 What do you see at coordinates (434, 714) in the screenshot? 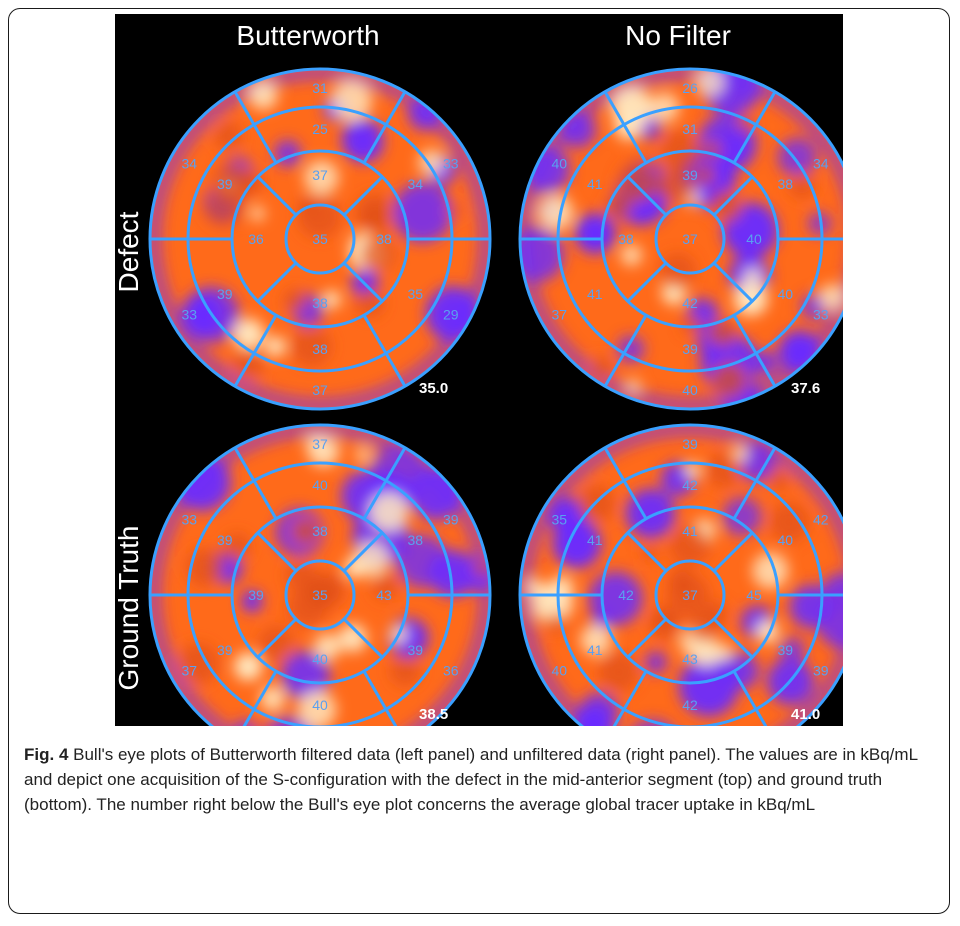
I see `global-uptake-value: 38.5` at bounding box center [434, 714].